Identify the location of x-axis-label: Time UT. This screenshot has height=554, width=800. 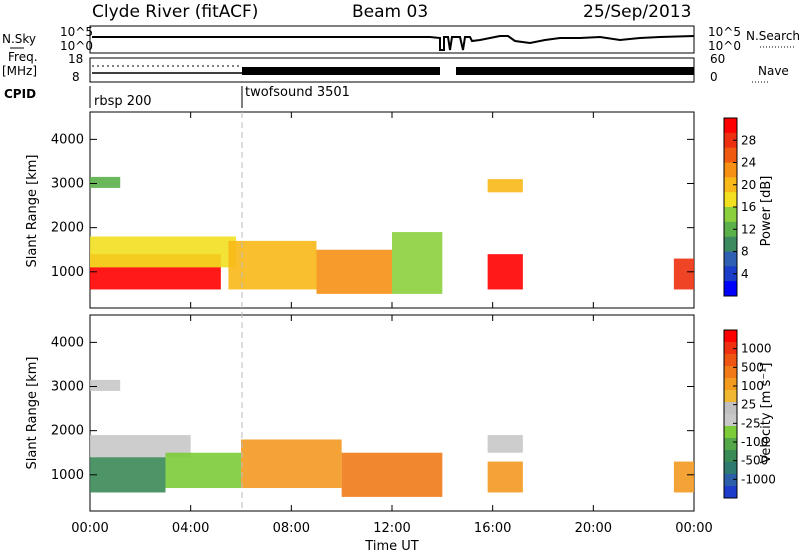
(391, 546).